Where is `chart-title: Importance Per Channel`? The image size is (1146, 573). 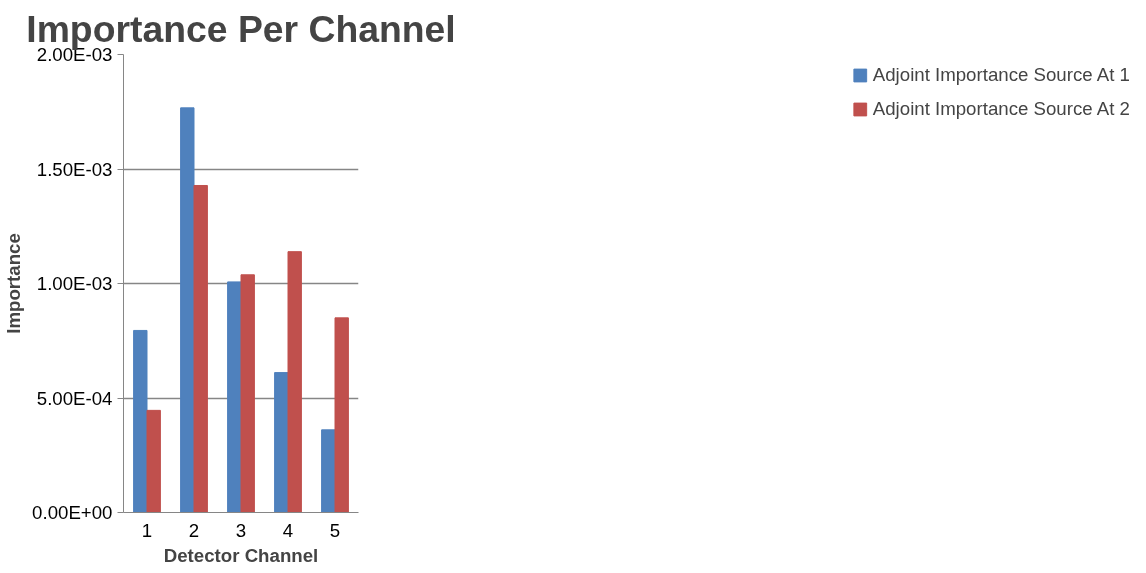
chart-title: Importance Per Channel is located at coordinates (241, 28).